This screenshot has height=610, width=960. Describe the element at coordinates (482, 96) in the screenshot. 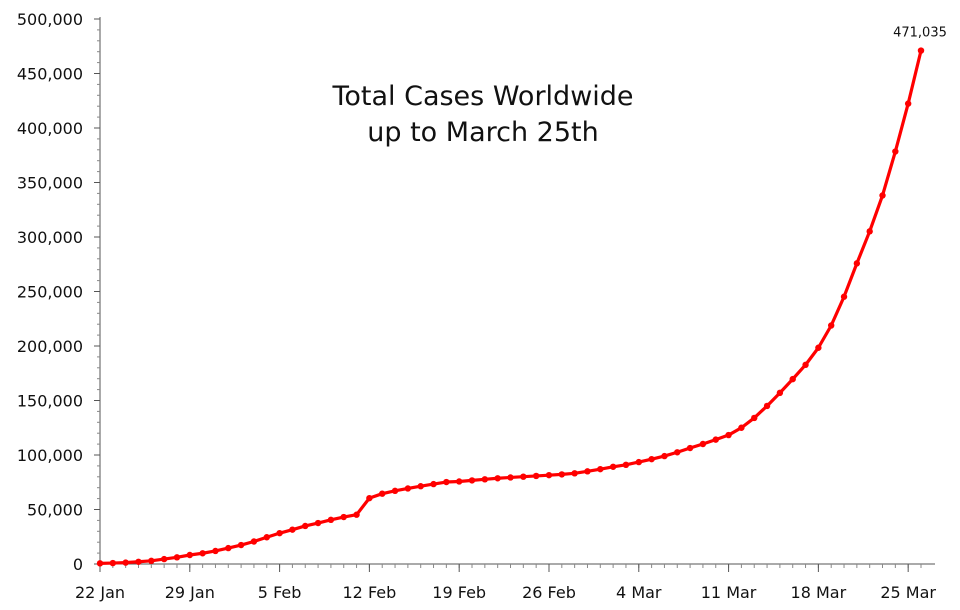

I see `chart-title-line-1: Total Cases Worldwide` at that location.